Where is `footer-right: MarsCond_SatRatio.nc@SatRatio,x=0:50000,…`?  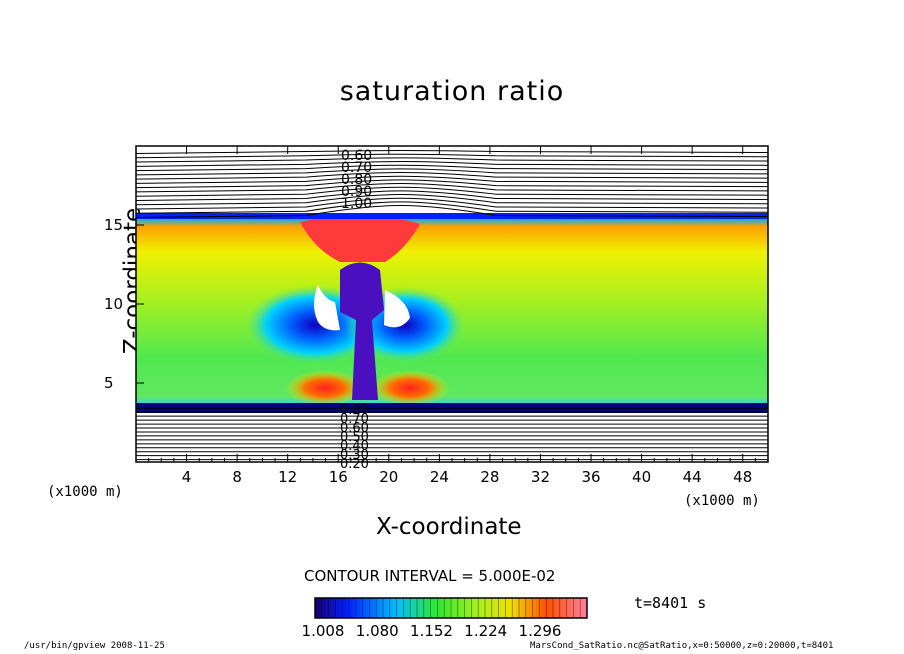 footer-right: MarsCond_SatRatio.nc@SatRatio,x=0:50000,… is located at coordinates (682, 646).